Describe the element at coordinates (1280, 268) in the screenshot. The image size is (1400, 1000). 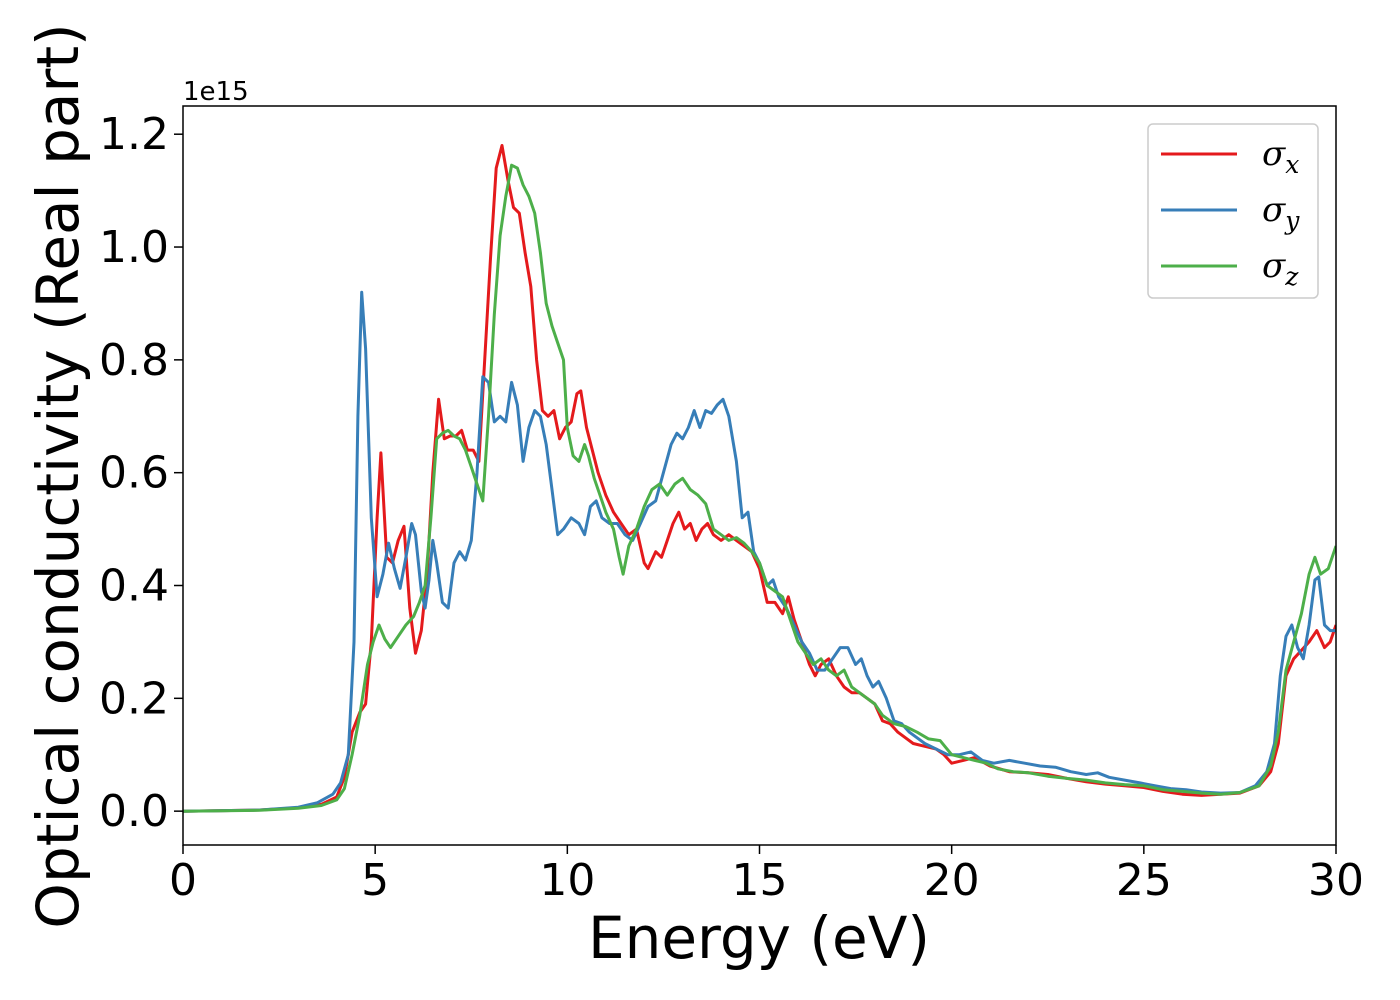
I see `legend-label-z: σz` at that location.